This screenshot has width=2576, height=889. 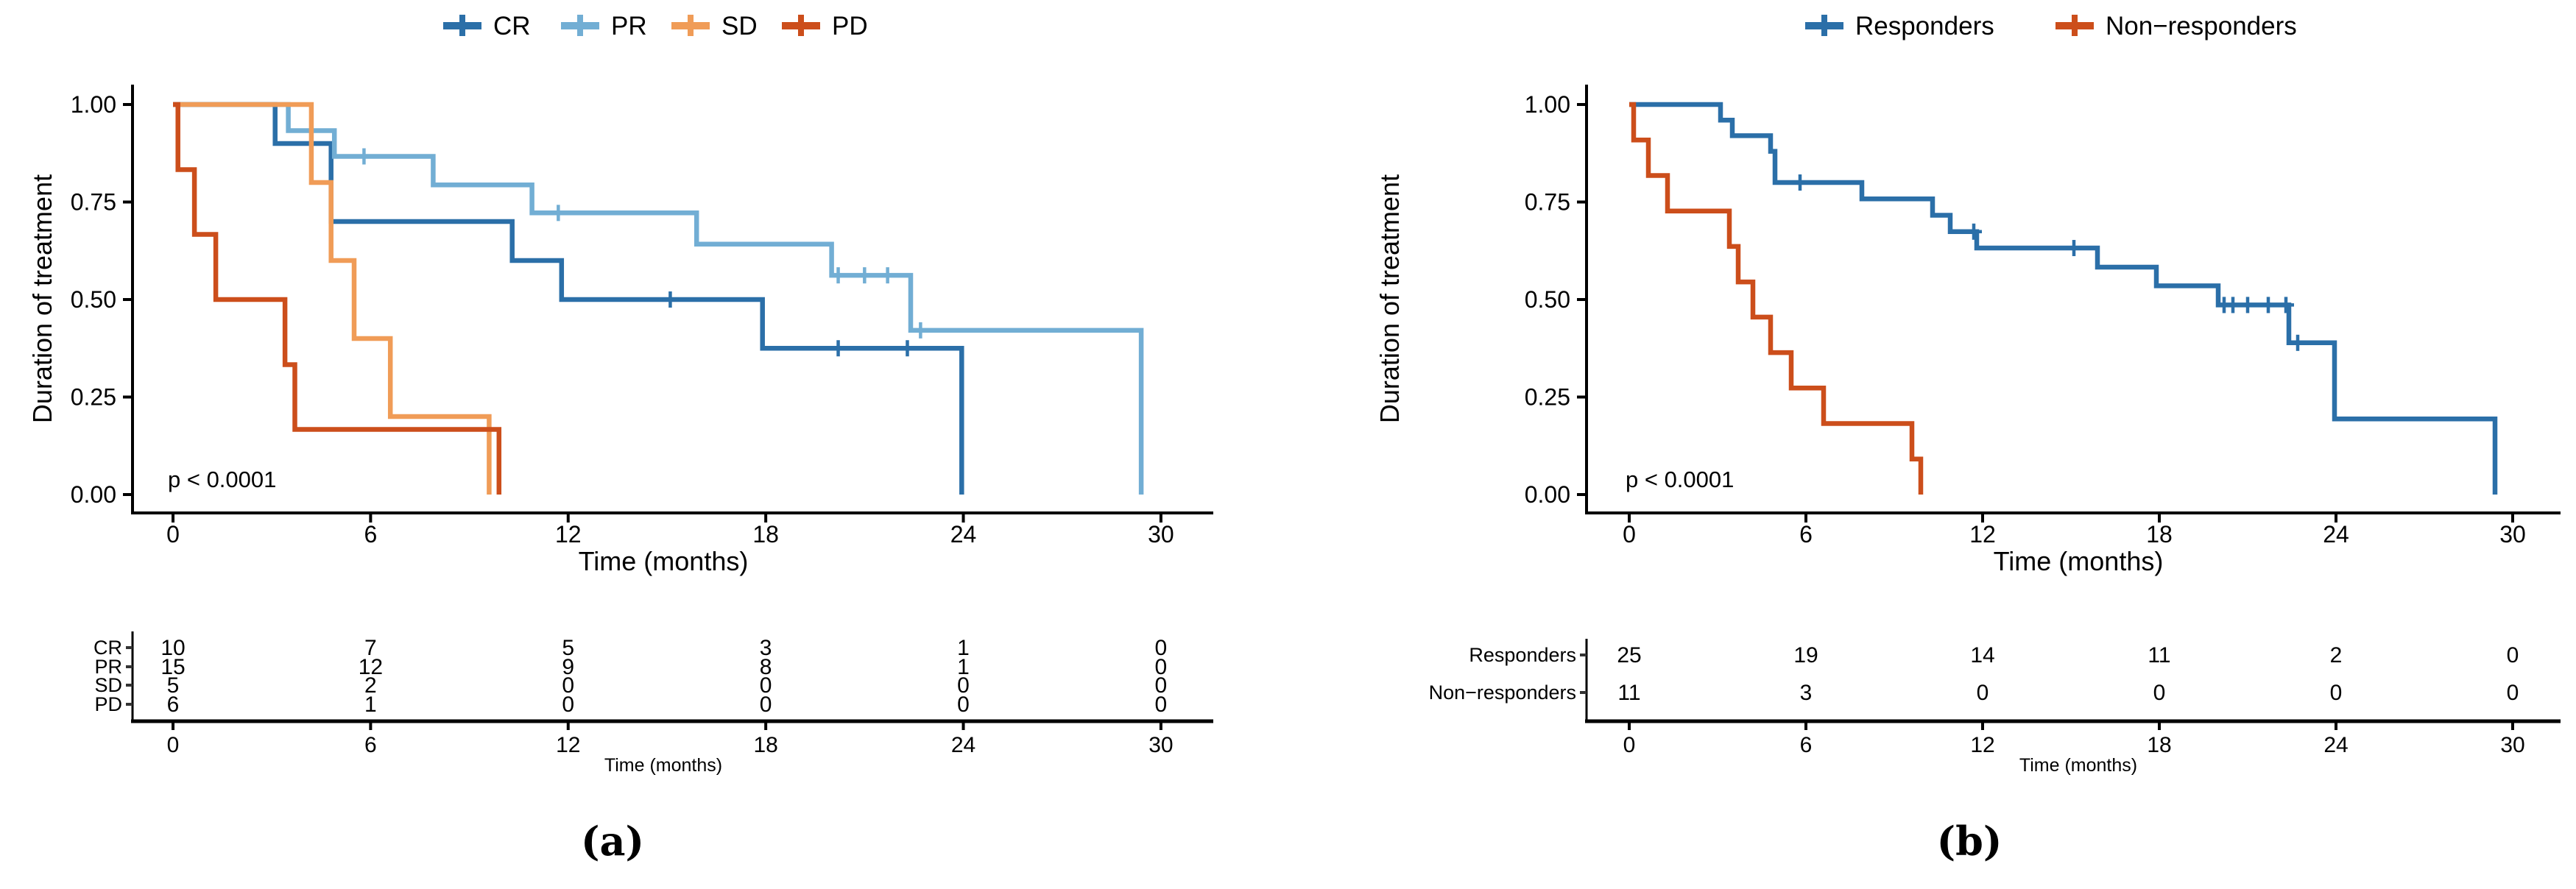 I want to click on risk-table-count: 10, so click(x=172, y=648).